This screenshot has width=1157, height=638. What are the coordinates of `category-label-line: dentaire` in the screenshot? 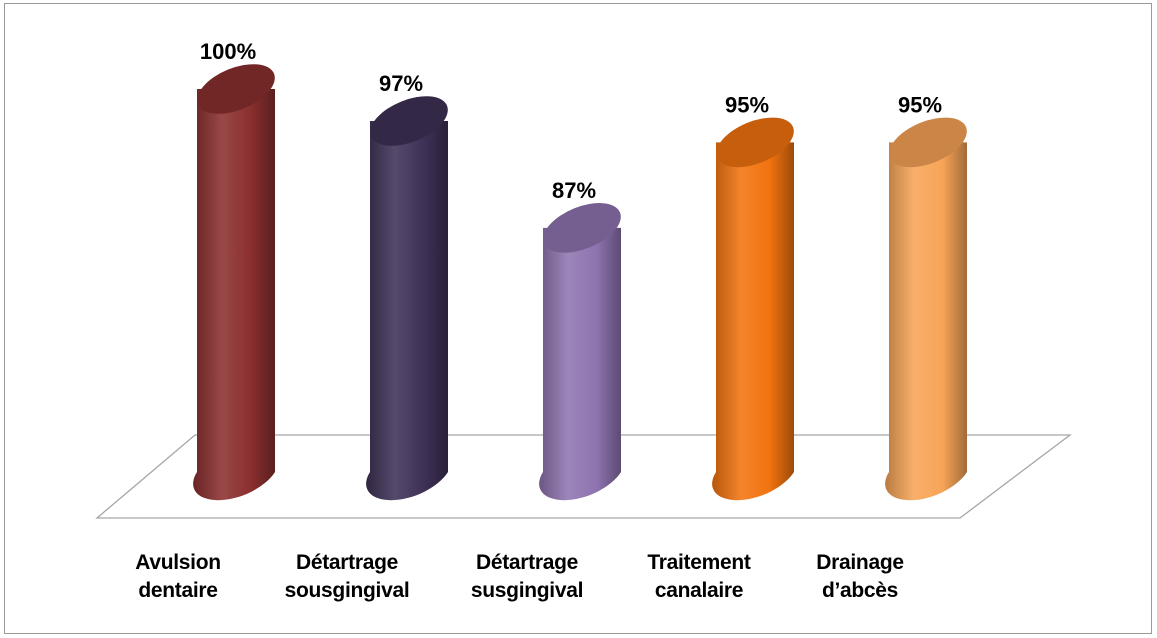 It's located at (178, 590).